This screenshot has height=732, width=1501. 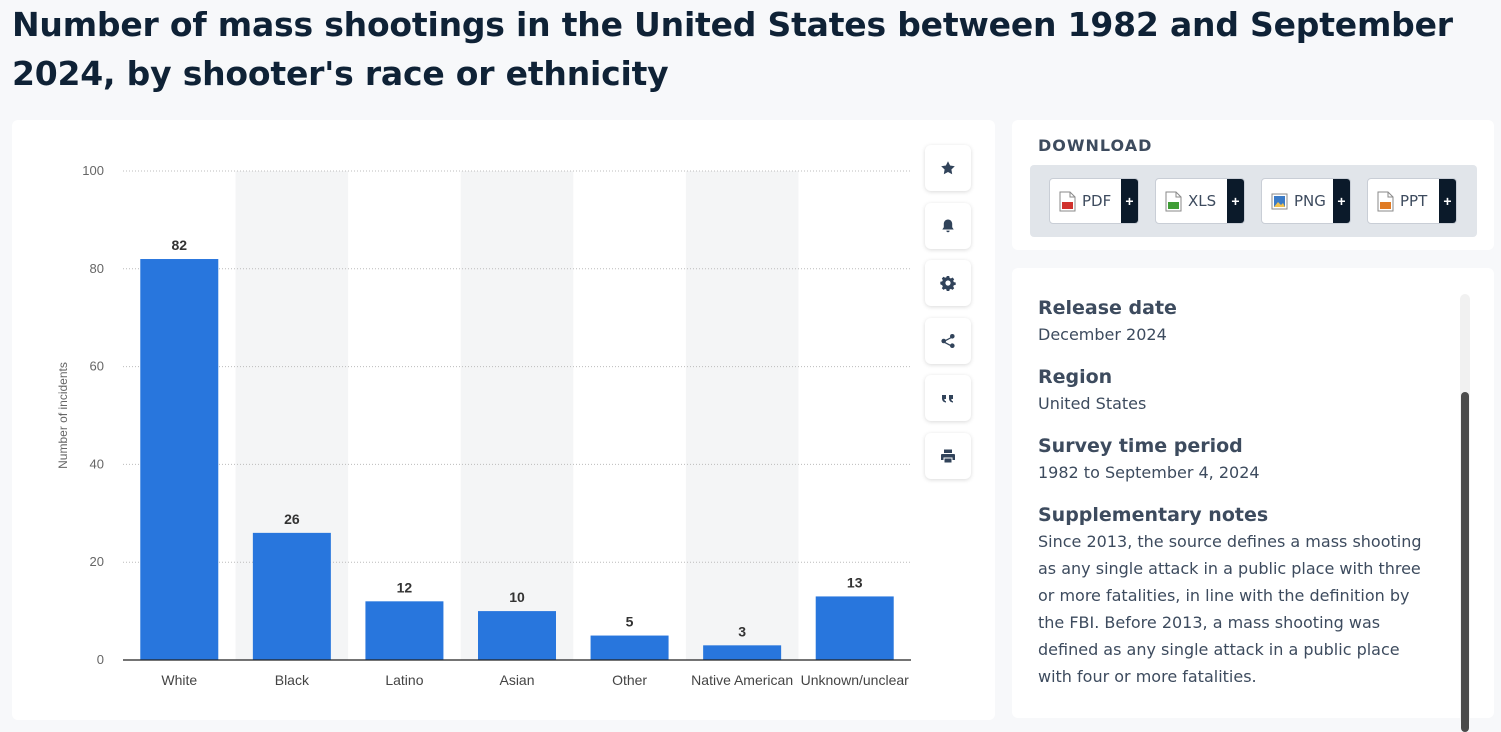 I want to click on release-date-value: December 2024, so click(x=1102, y=334).